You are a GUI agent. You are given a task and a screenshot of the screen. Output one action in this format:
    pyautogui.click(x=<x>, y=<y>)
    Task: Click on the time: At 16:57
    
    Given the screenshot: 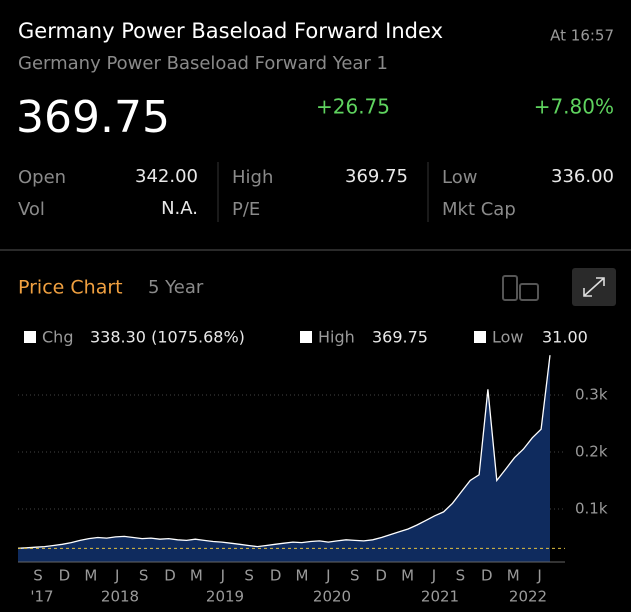 What is the action you would take?
    pyautogui.click(x=582, y=36)
    